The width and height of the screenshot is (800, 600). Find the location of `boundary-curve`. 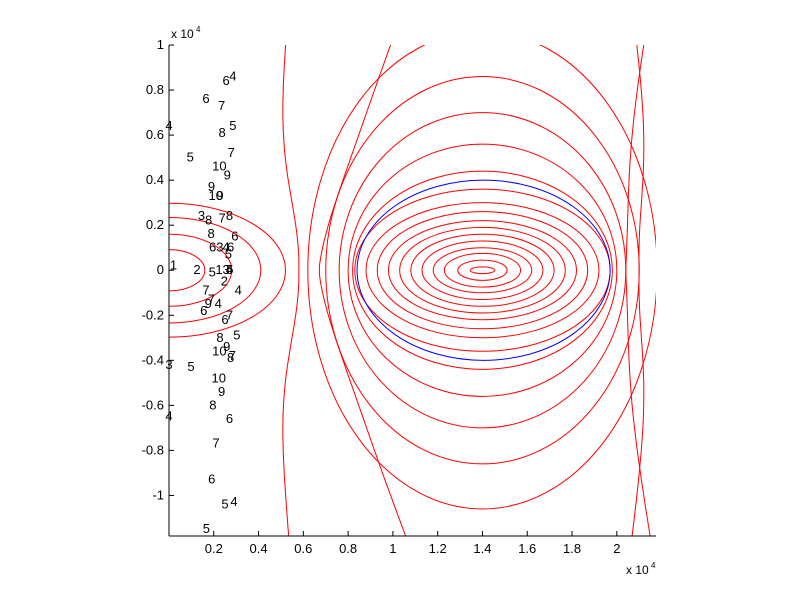

boundary-curve is located at coordinates (483, 270).